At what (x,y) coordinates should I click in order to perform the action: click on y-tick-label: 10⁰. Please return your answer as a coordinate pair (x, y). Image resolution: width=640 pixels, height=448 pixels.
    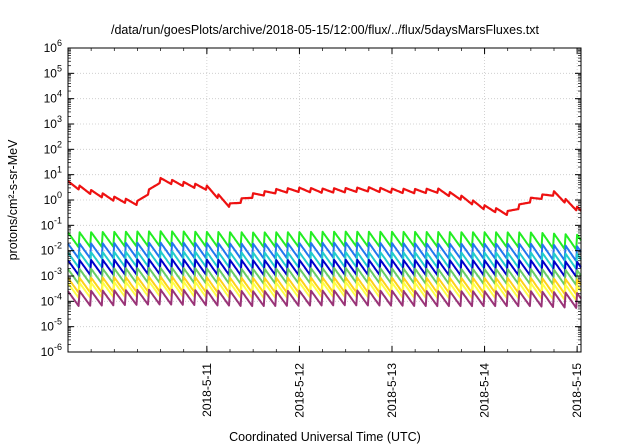
    Looking at the image, I should click on (53, 198).